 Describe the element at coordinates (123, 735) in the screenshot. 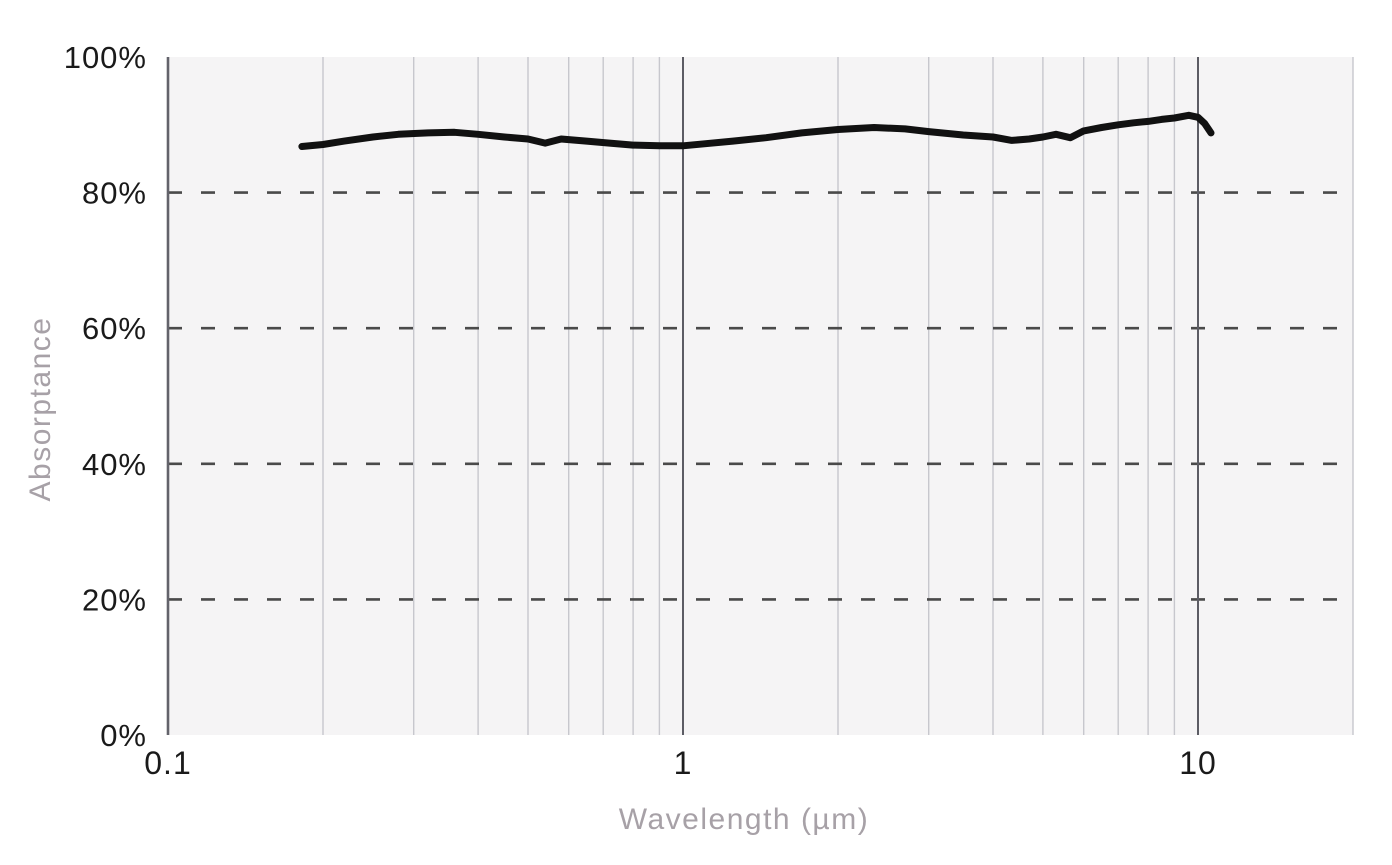

I see `y-tick-label: 0%` at that location.